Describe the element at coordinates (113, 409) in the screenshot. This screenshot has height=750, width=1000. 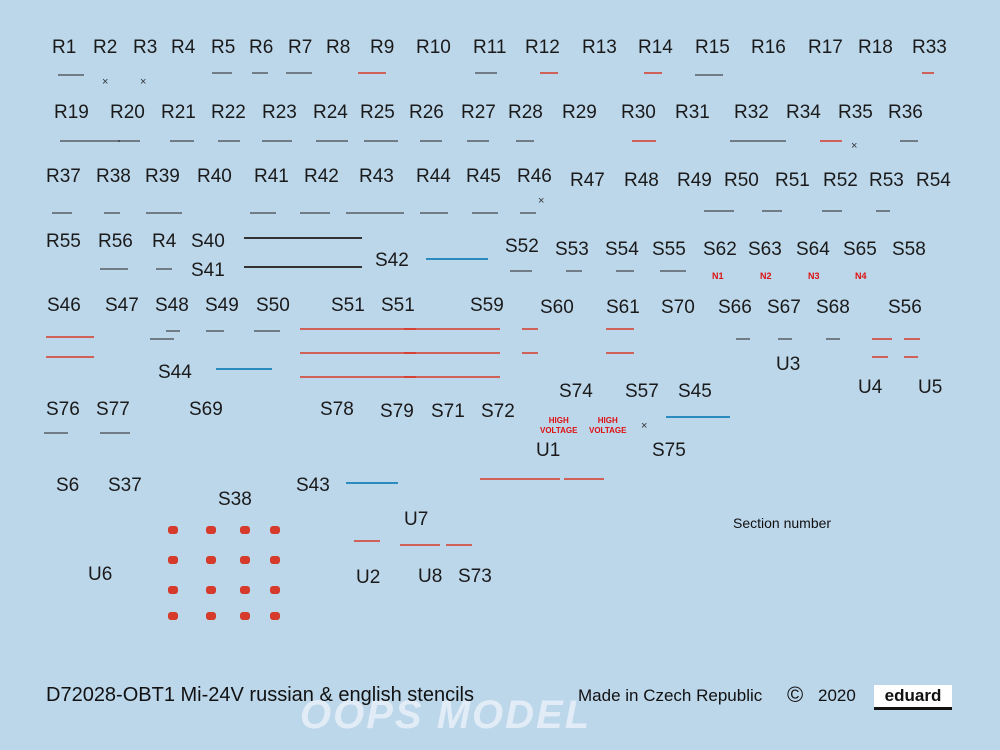
I see `decal-label-s77: S77` at that location.